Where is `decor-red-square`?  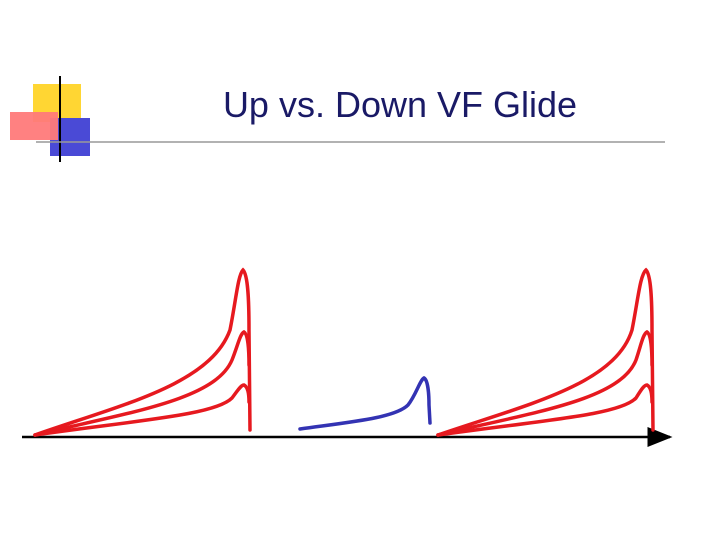 decor-red-square is located at coordinates (34, 126).